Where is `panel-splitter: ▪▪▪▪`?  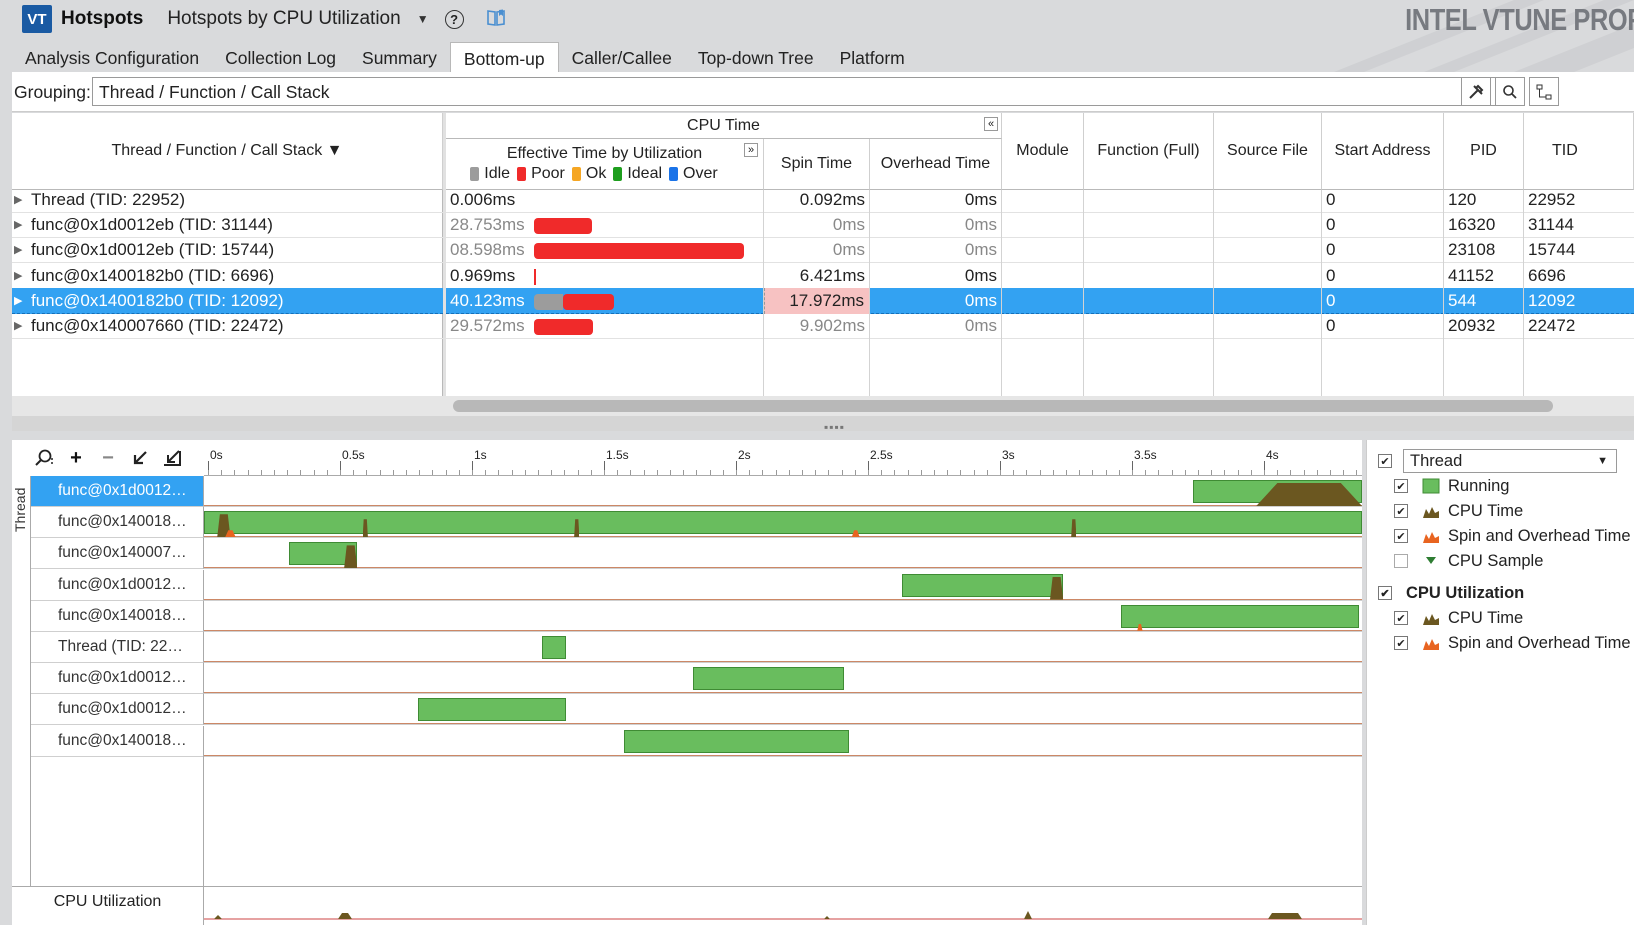
panel-splitter: ▪▪▪▪ is located at coordinates (823, 423).